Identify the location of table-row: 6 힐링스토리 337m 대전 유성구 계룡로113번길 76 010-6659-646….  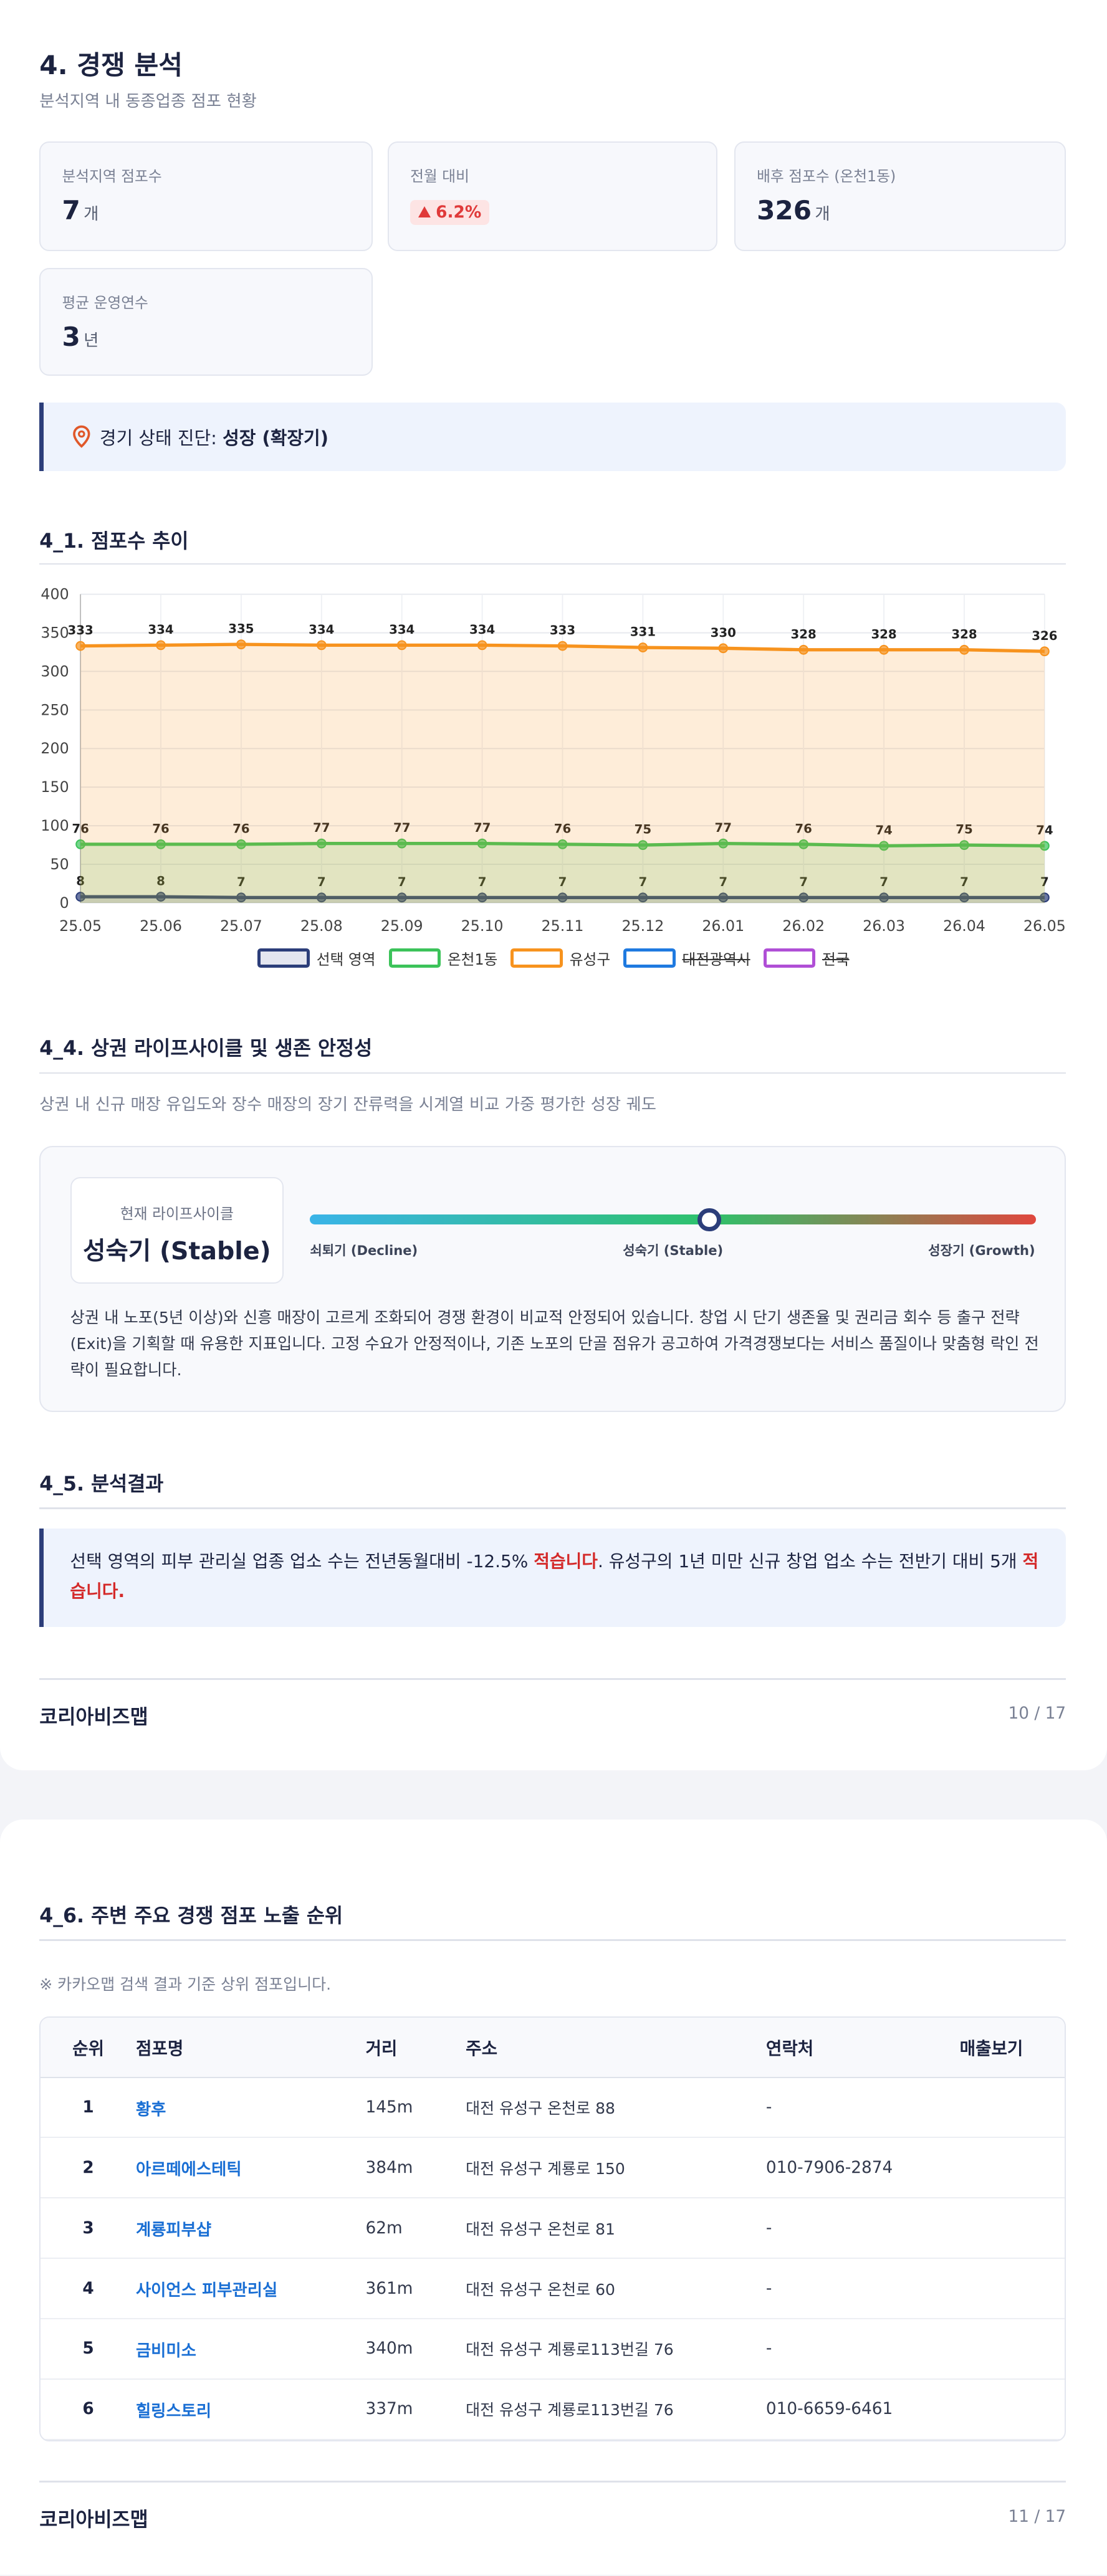
(553, 2409).